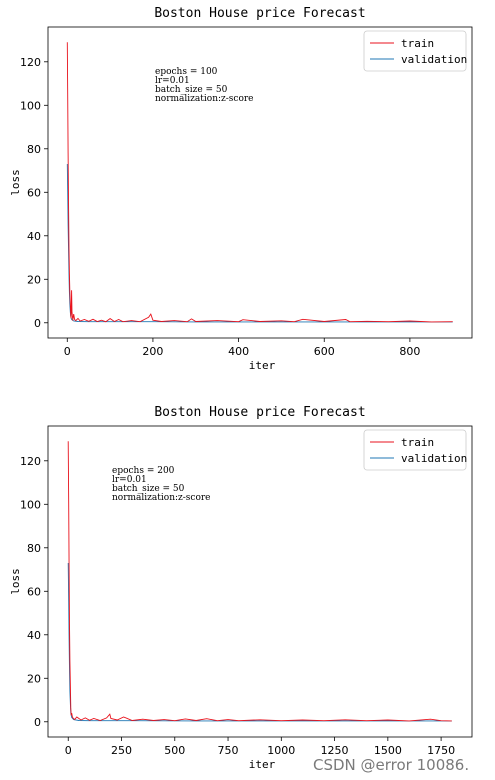 The image size is (495, 780). Describe the element at coordinates (121, 750) in the screenshot. I see `x-tick-label: 250` at that location.